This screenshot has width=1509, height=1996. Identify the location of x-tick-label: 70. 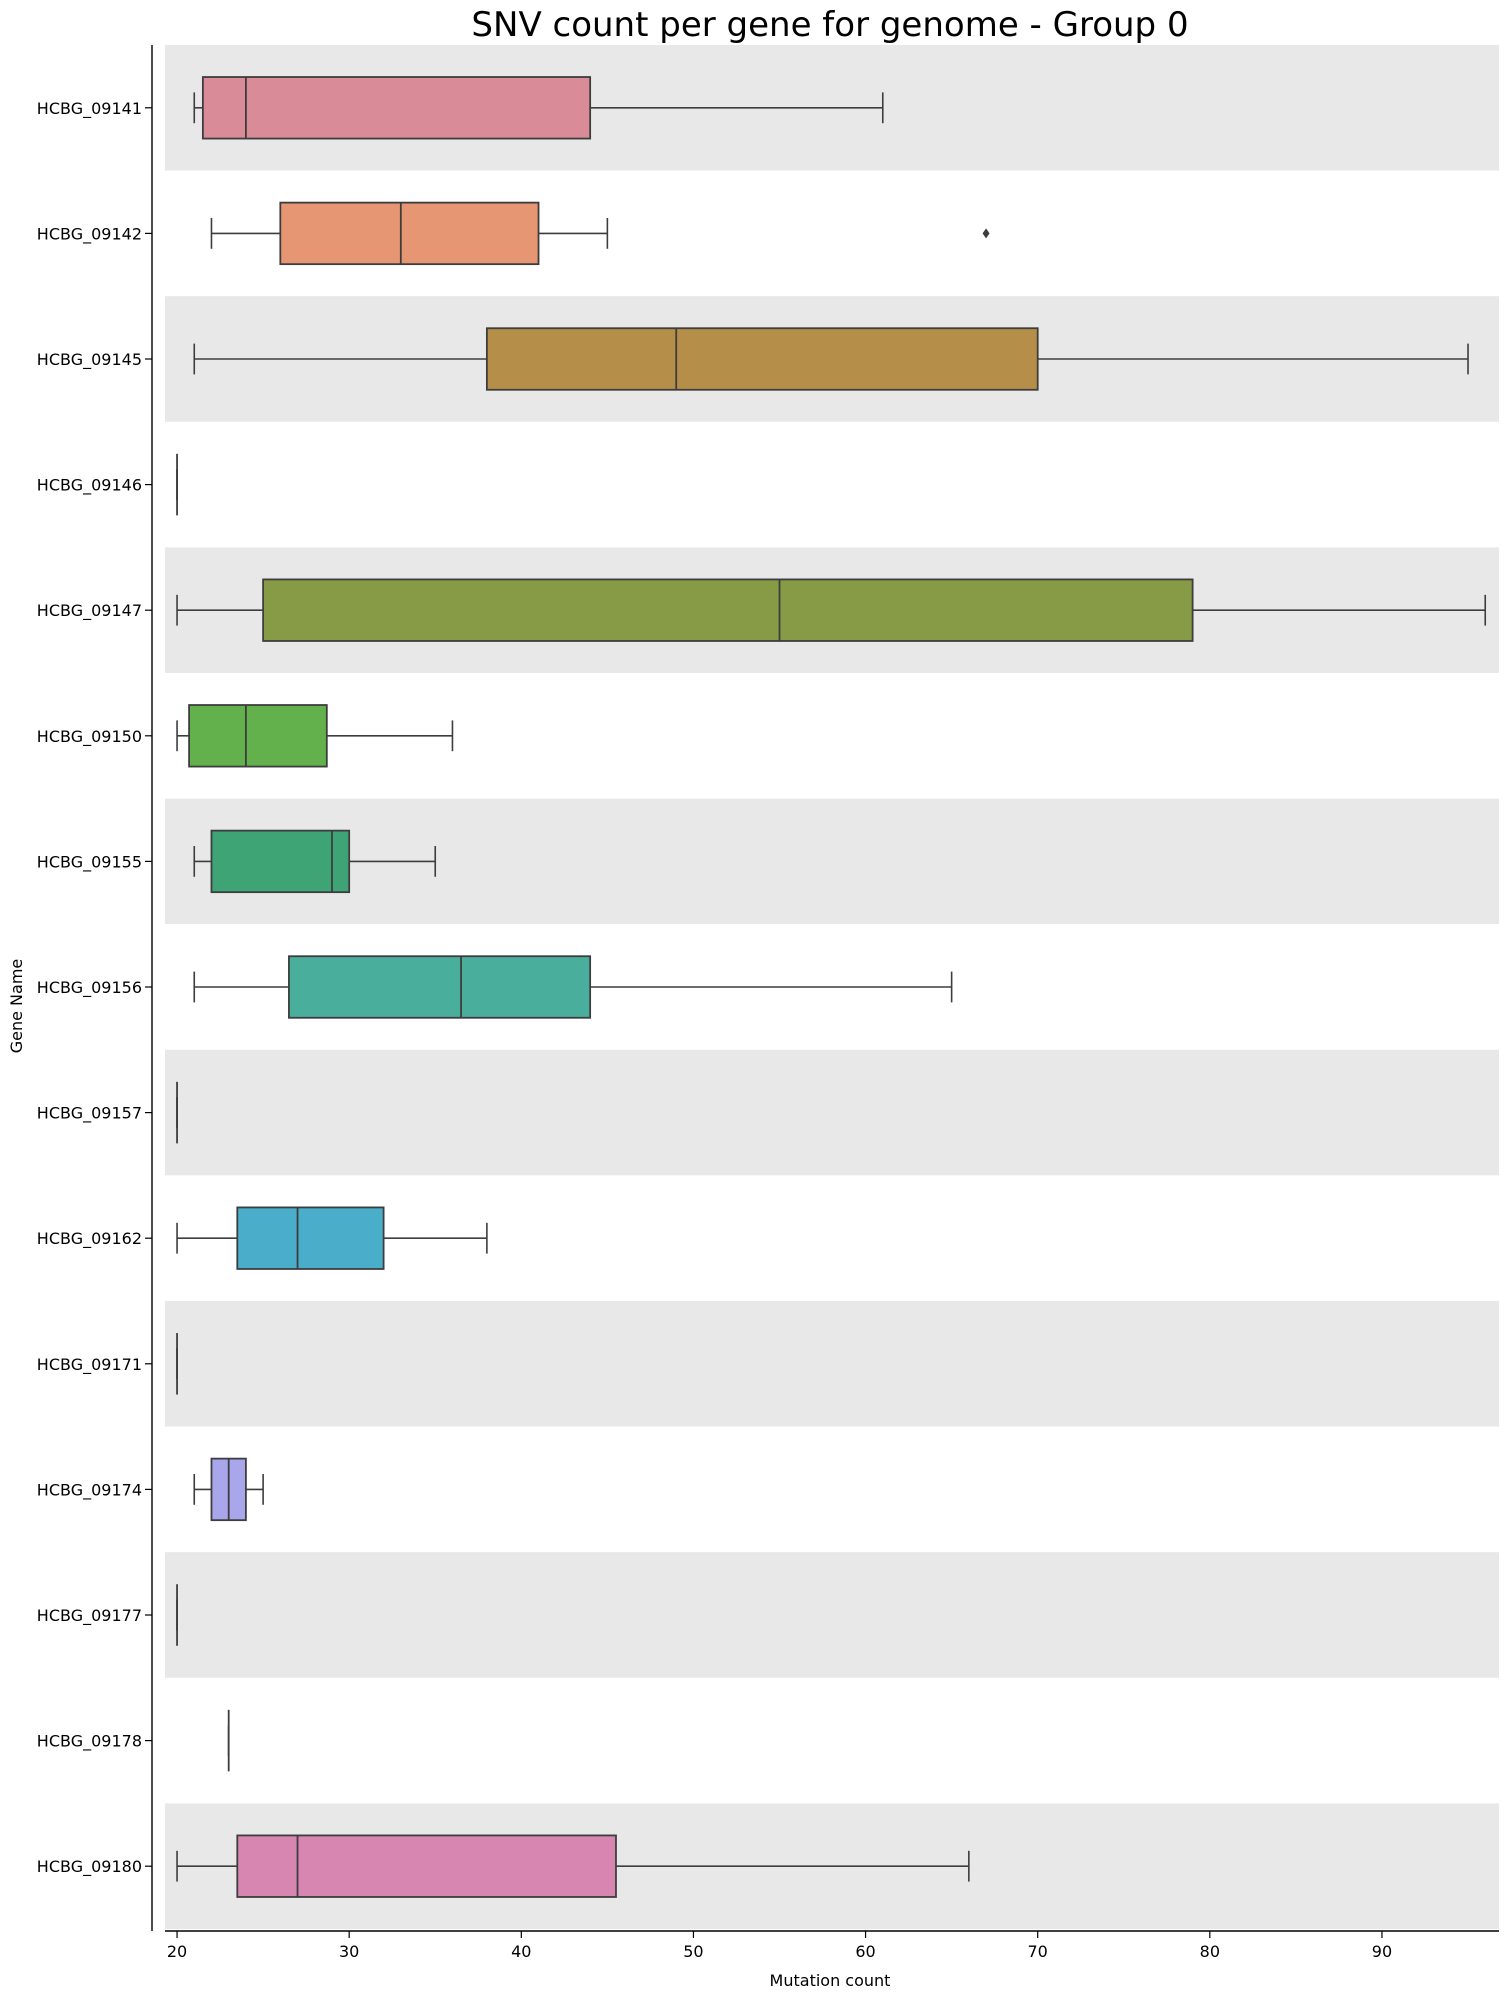
(1038, 1951).